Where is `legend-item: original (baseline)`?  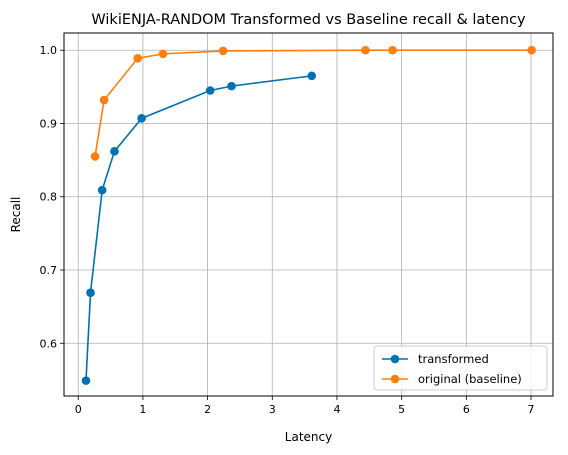
legend-item: original (baseline) is located at coordinates (452, 379).